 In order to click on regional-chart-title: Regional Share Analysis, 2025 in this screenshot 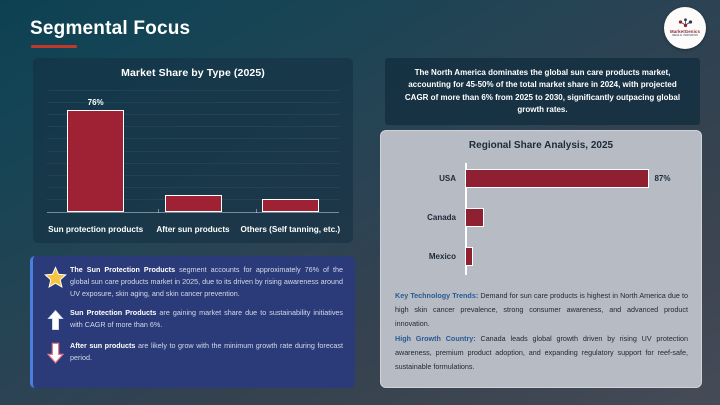, I will do `click(541, 145)`.